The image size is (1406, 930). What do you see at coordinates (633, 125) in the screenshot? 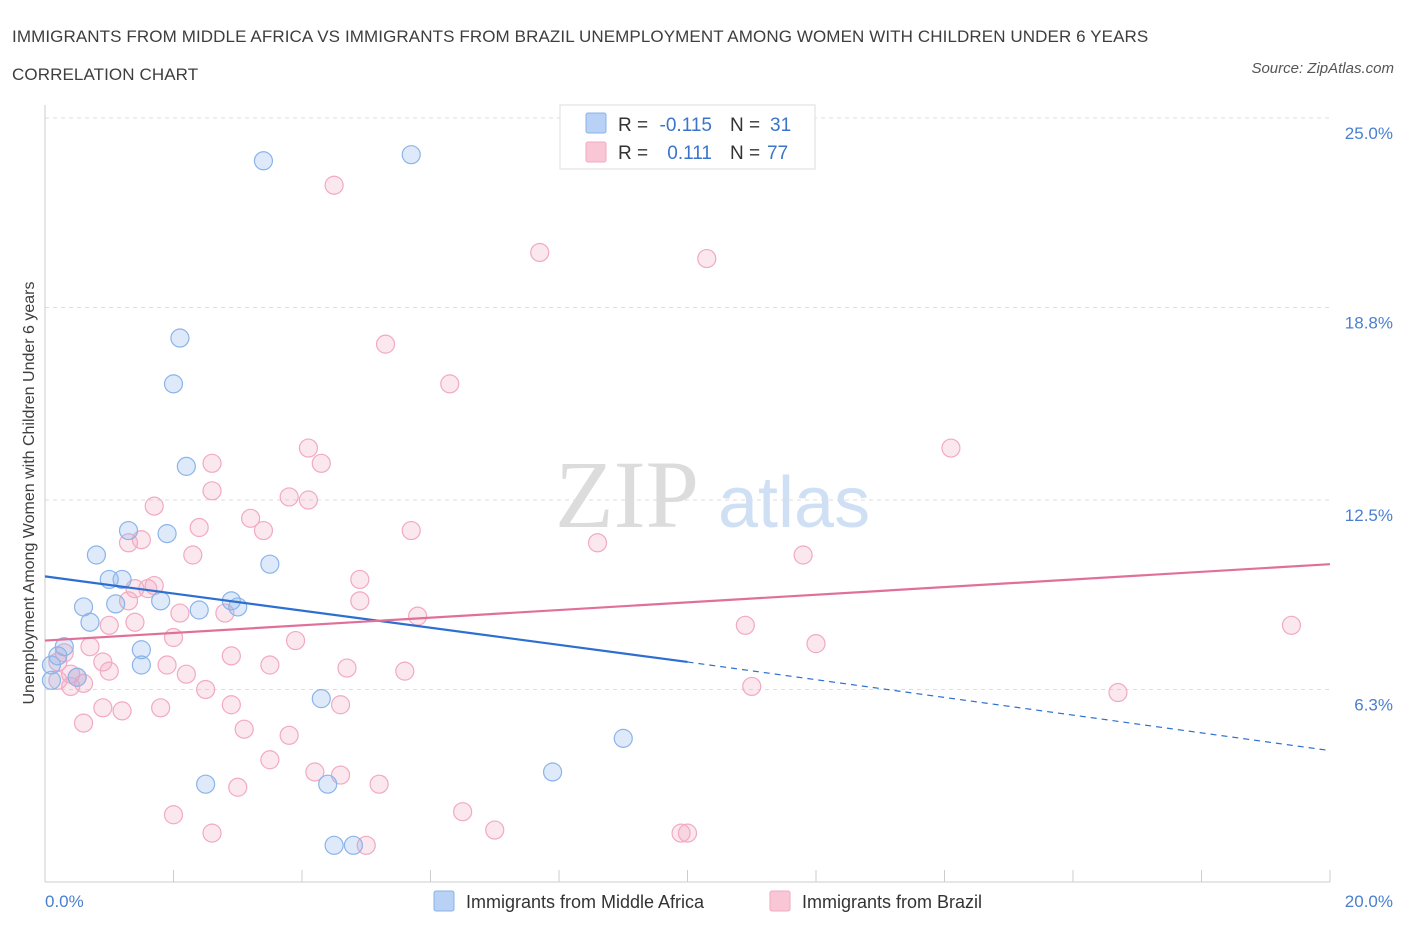
I see `legend-r-label-1: R =` at bounding box center [633, 125].